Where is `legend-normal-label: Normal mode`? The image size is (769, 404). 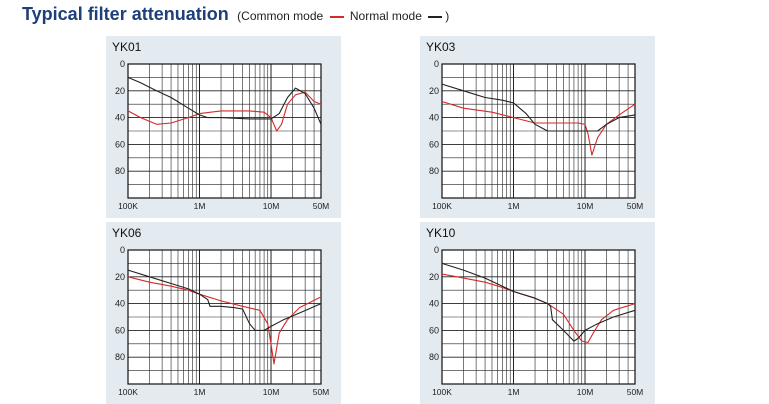
legend-normal-label: Normal mode is located at coordinates (385, 16).